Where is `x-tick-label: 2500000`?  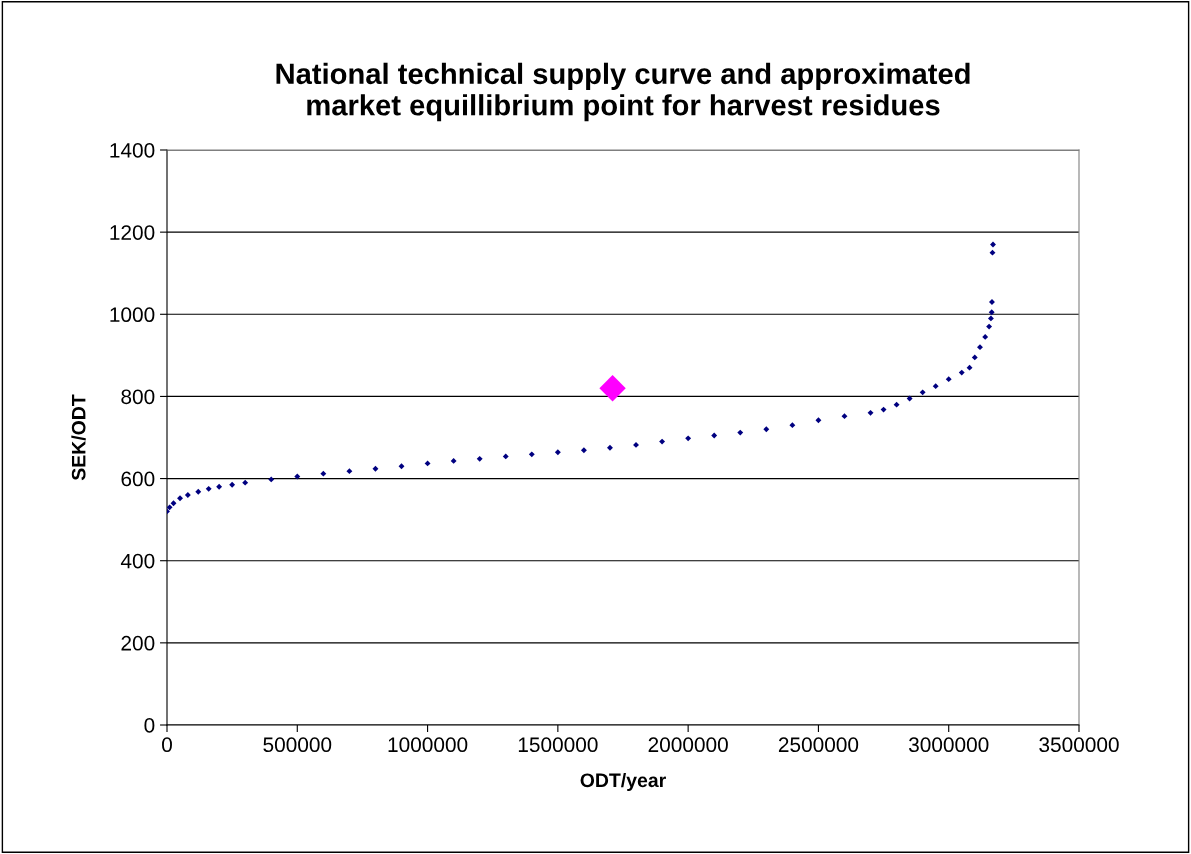 x-tick-label: 2500000 is located at coordinates (818, 745).